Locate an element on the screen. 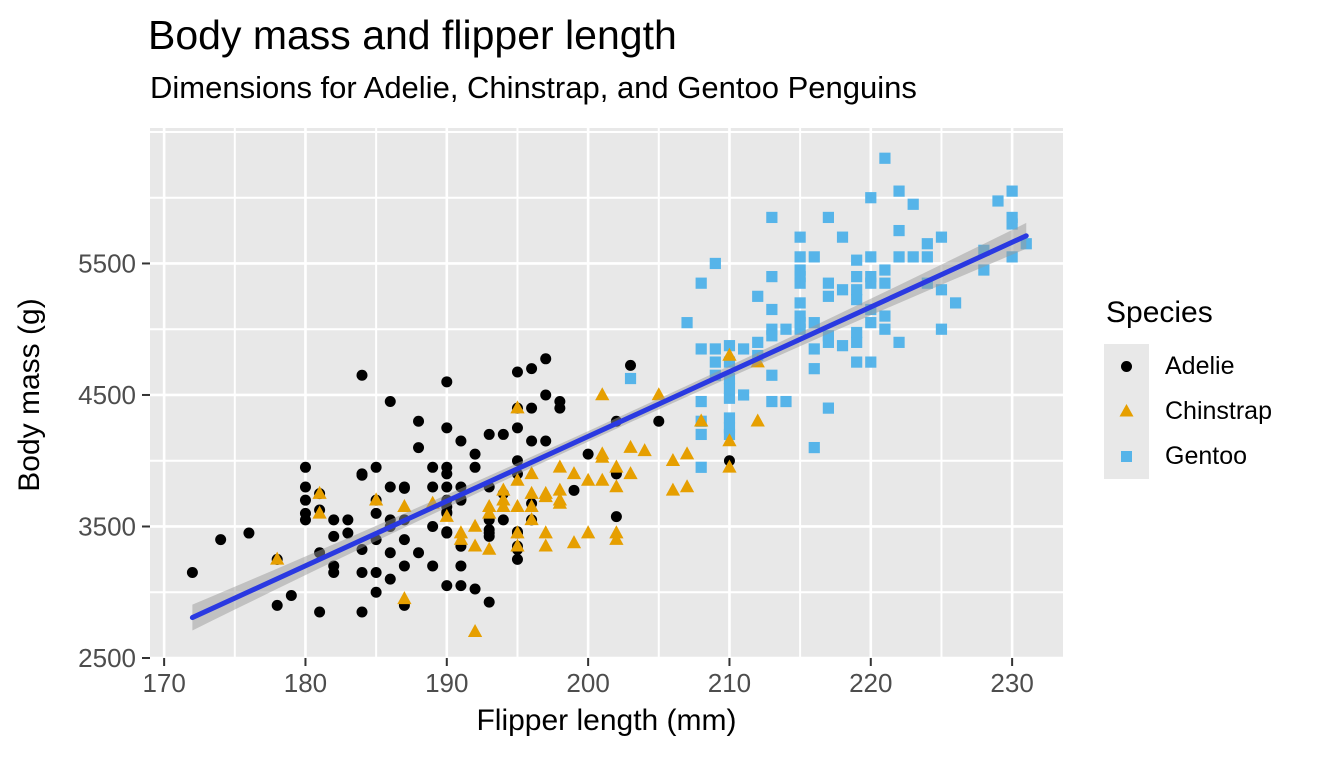 The width and height of the screenshot is (1344, 768). svg-text: 3500 is located at coordinates (107, 526).